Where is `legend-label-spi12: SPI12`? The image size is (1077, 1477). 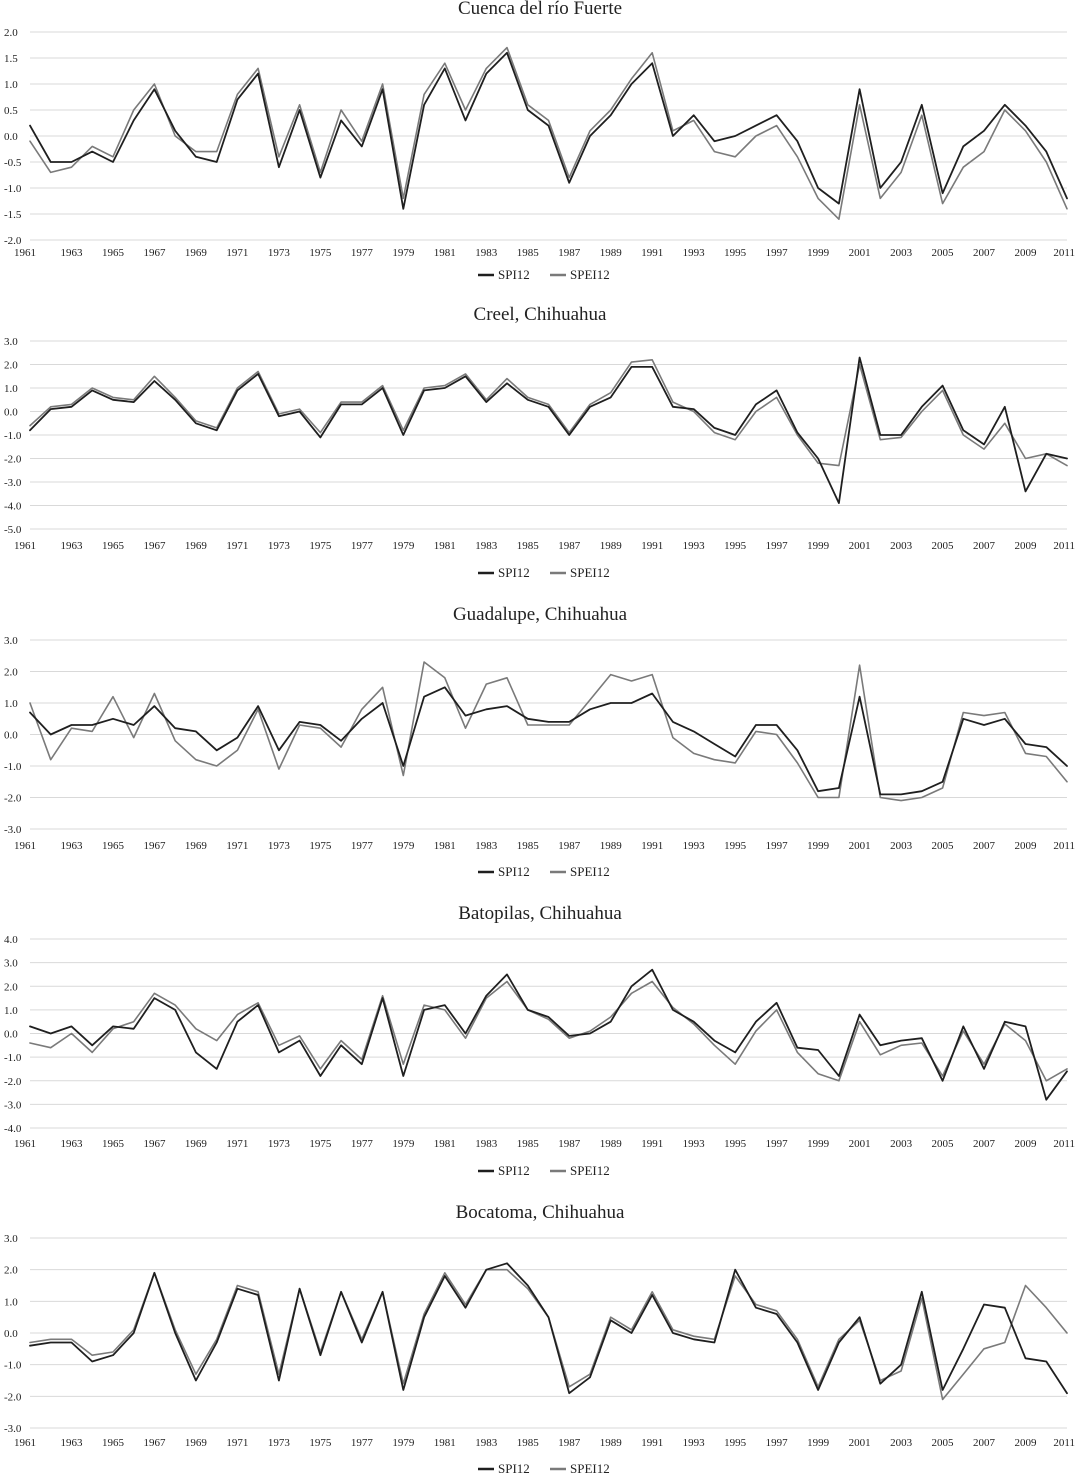
legend-label-spi12: SPI12 is located at coordinates (514, 871).